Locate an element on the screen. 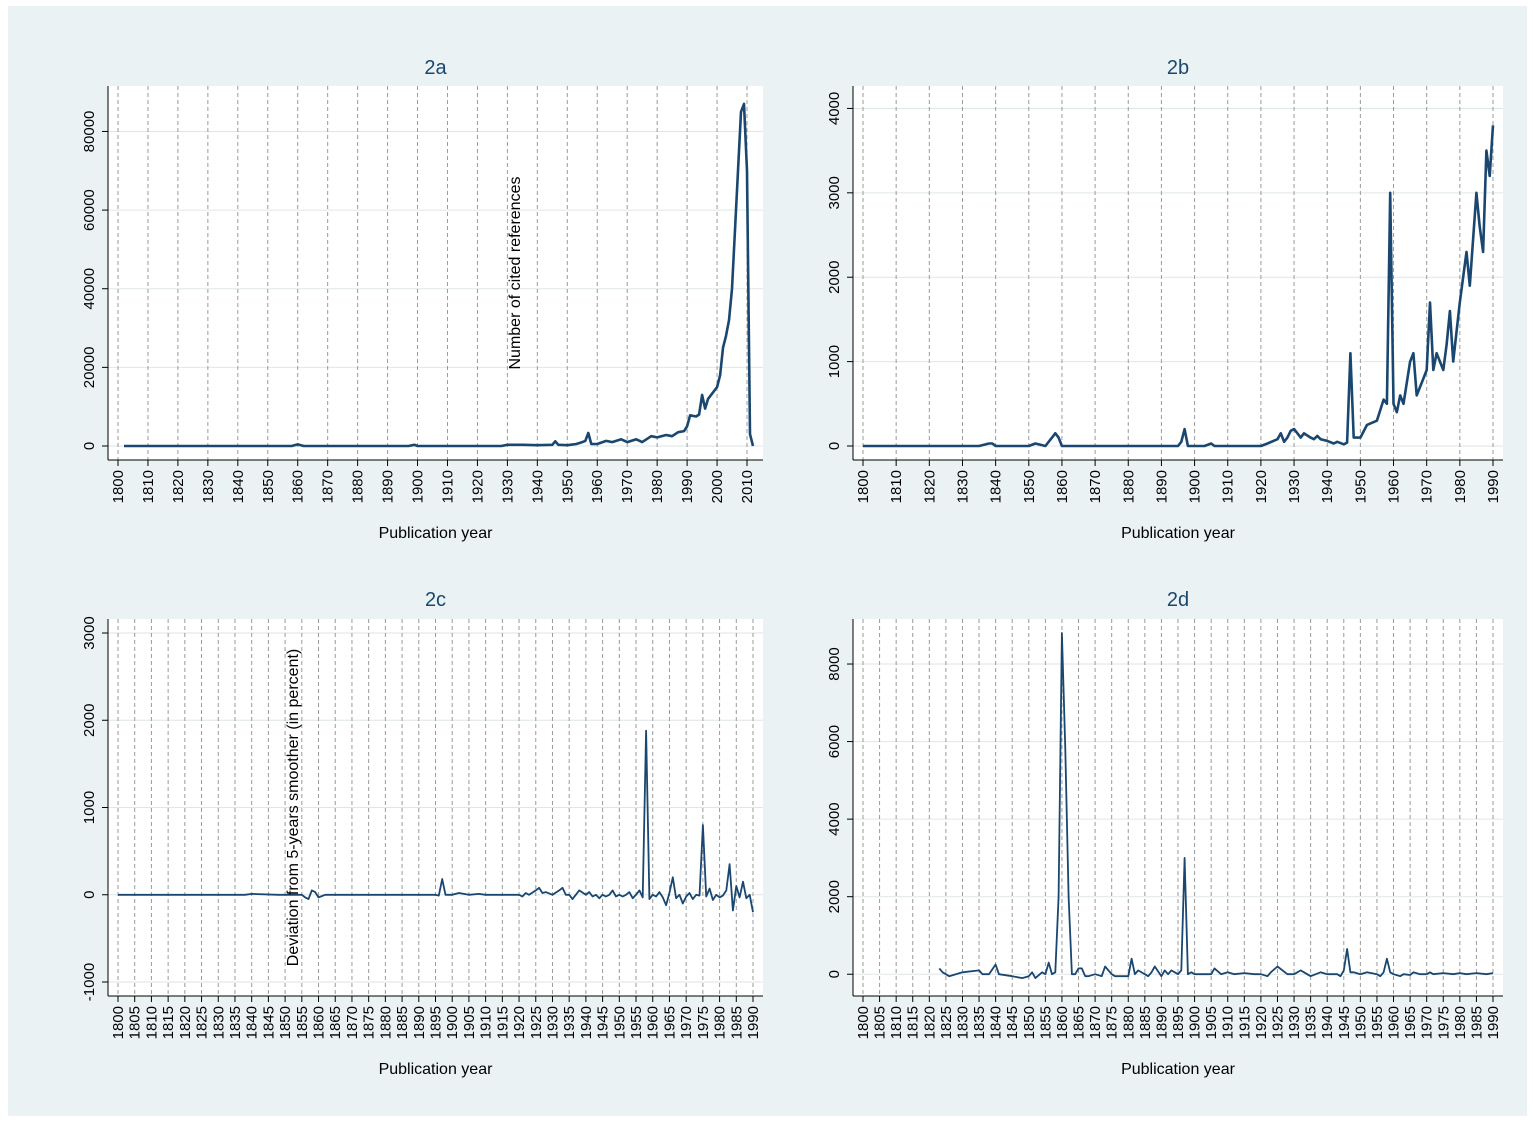  x-tick-label: 1855 is located at coordinates (1045, 1022).